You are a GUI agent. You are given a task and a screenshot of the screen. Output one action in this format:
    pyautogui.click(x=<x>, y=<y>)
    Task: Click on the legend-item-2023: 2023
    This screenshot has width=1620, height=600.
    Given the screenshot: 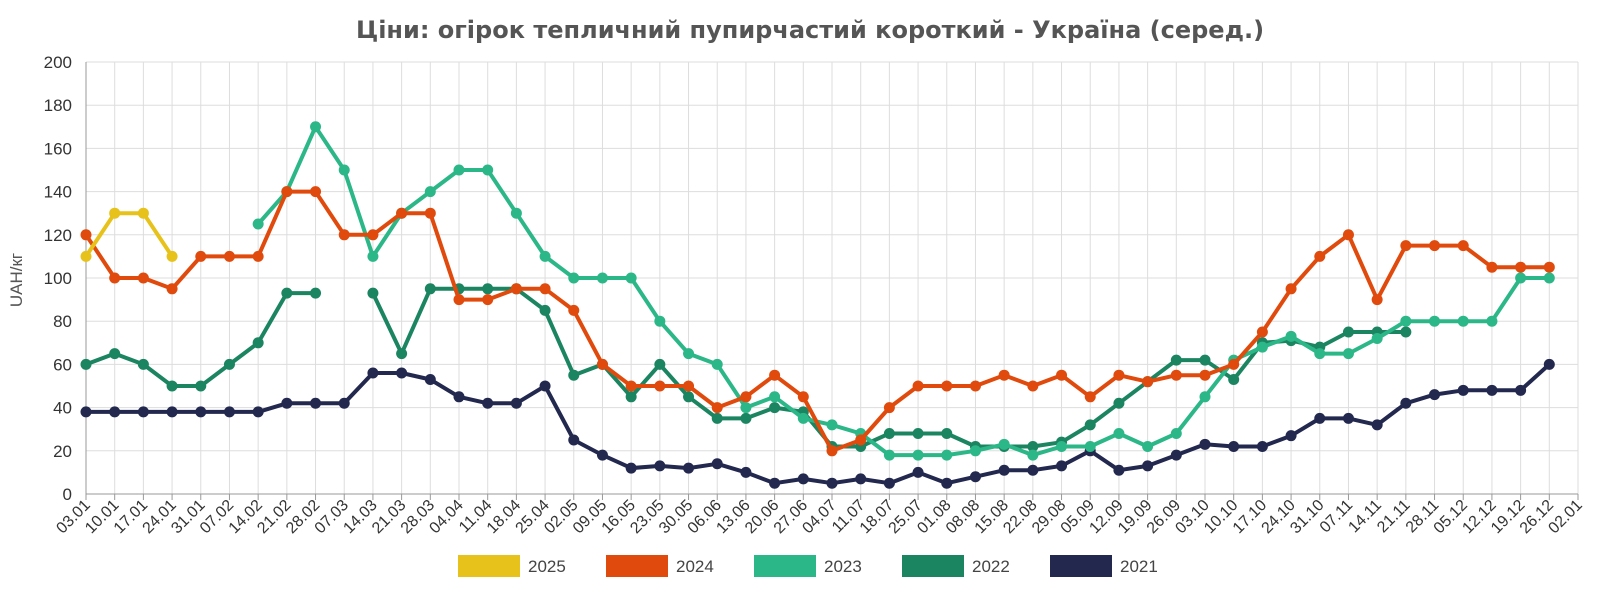 What is the action you would take?
    pyautogui.click(x=808, y=566)
    